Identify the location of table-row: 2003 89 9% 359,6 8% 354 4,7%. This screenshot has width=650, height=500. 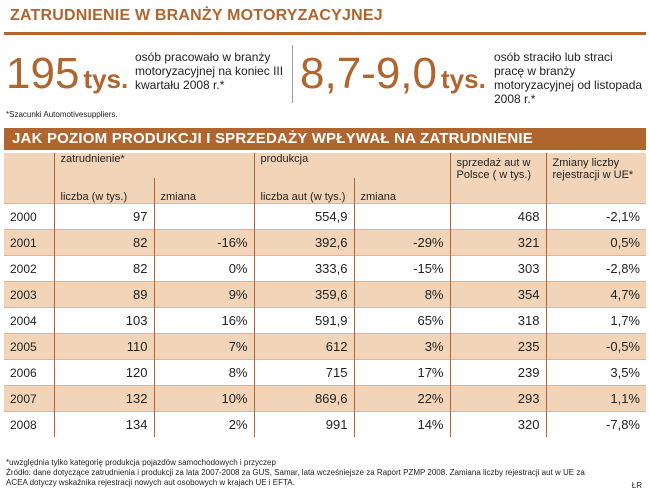
(325, 294).